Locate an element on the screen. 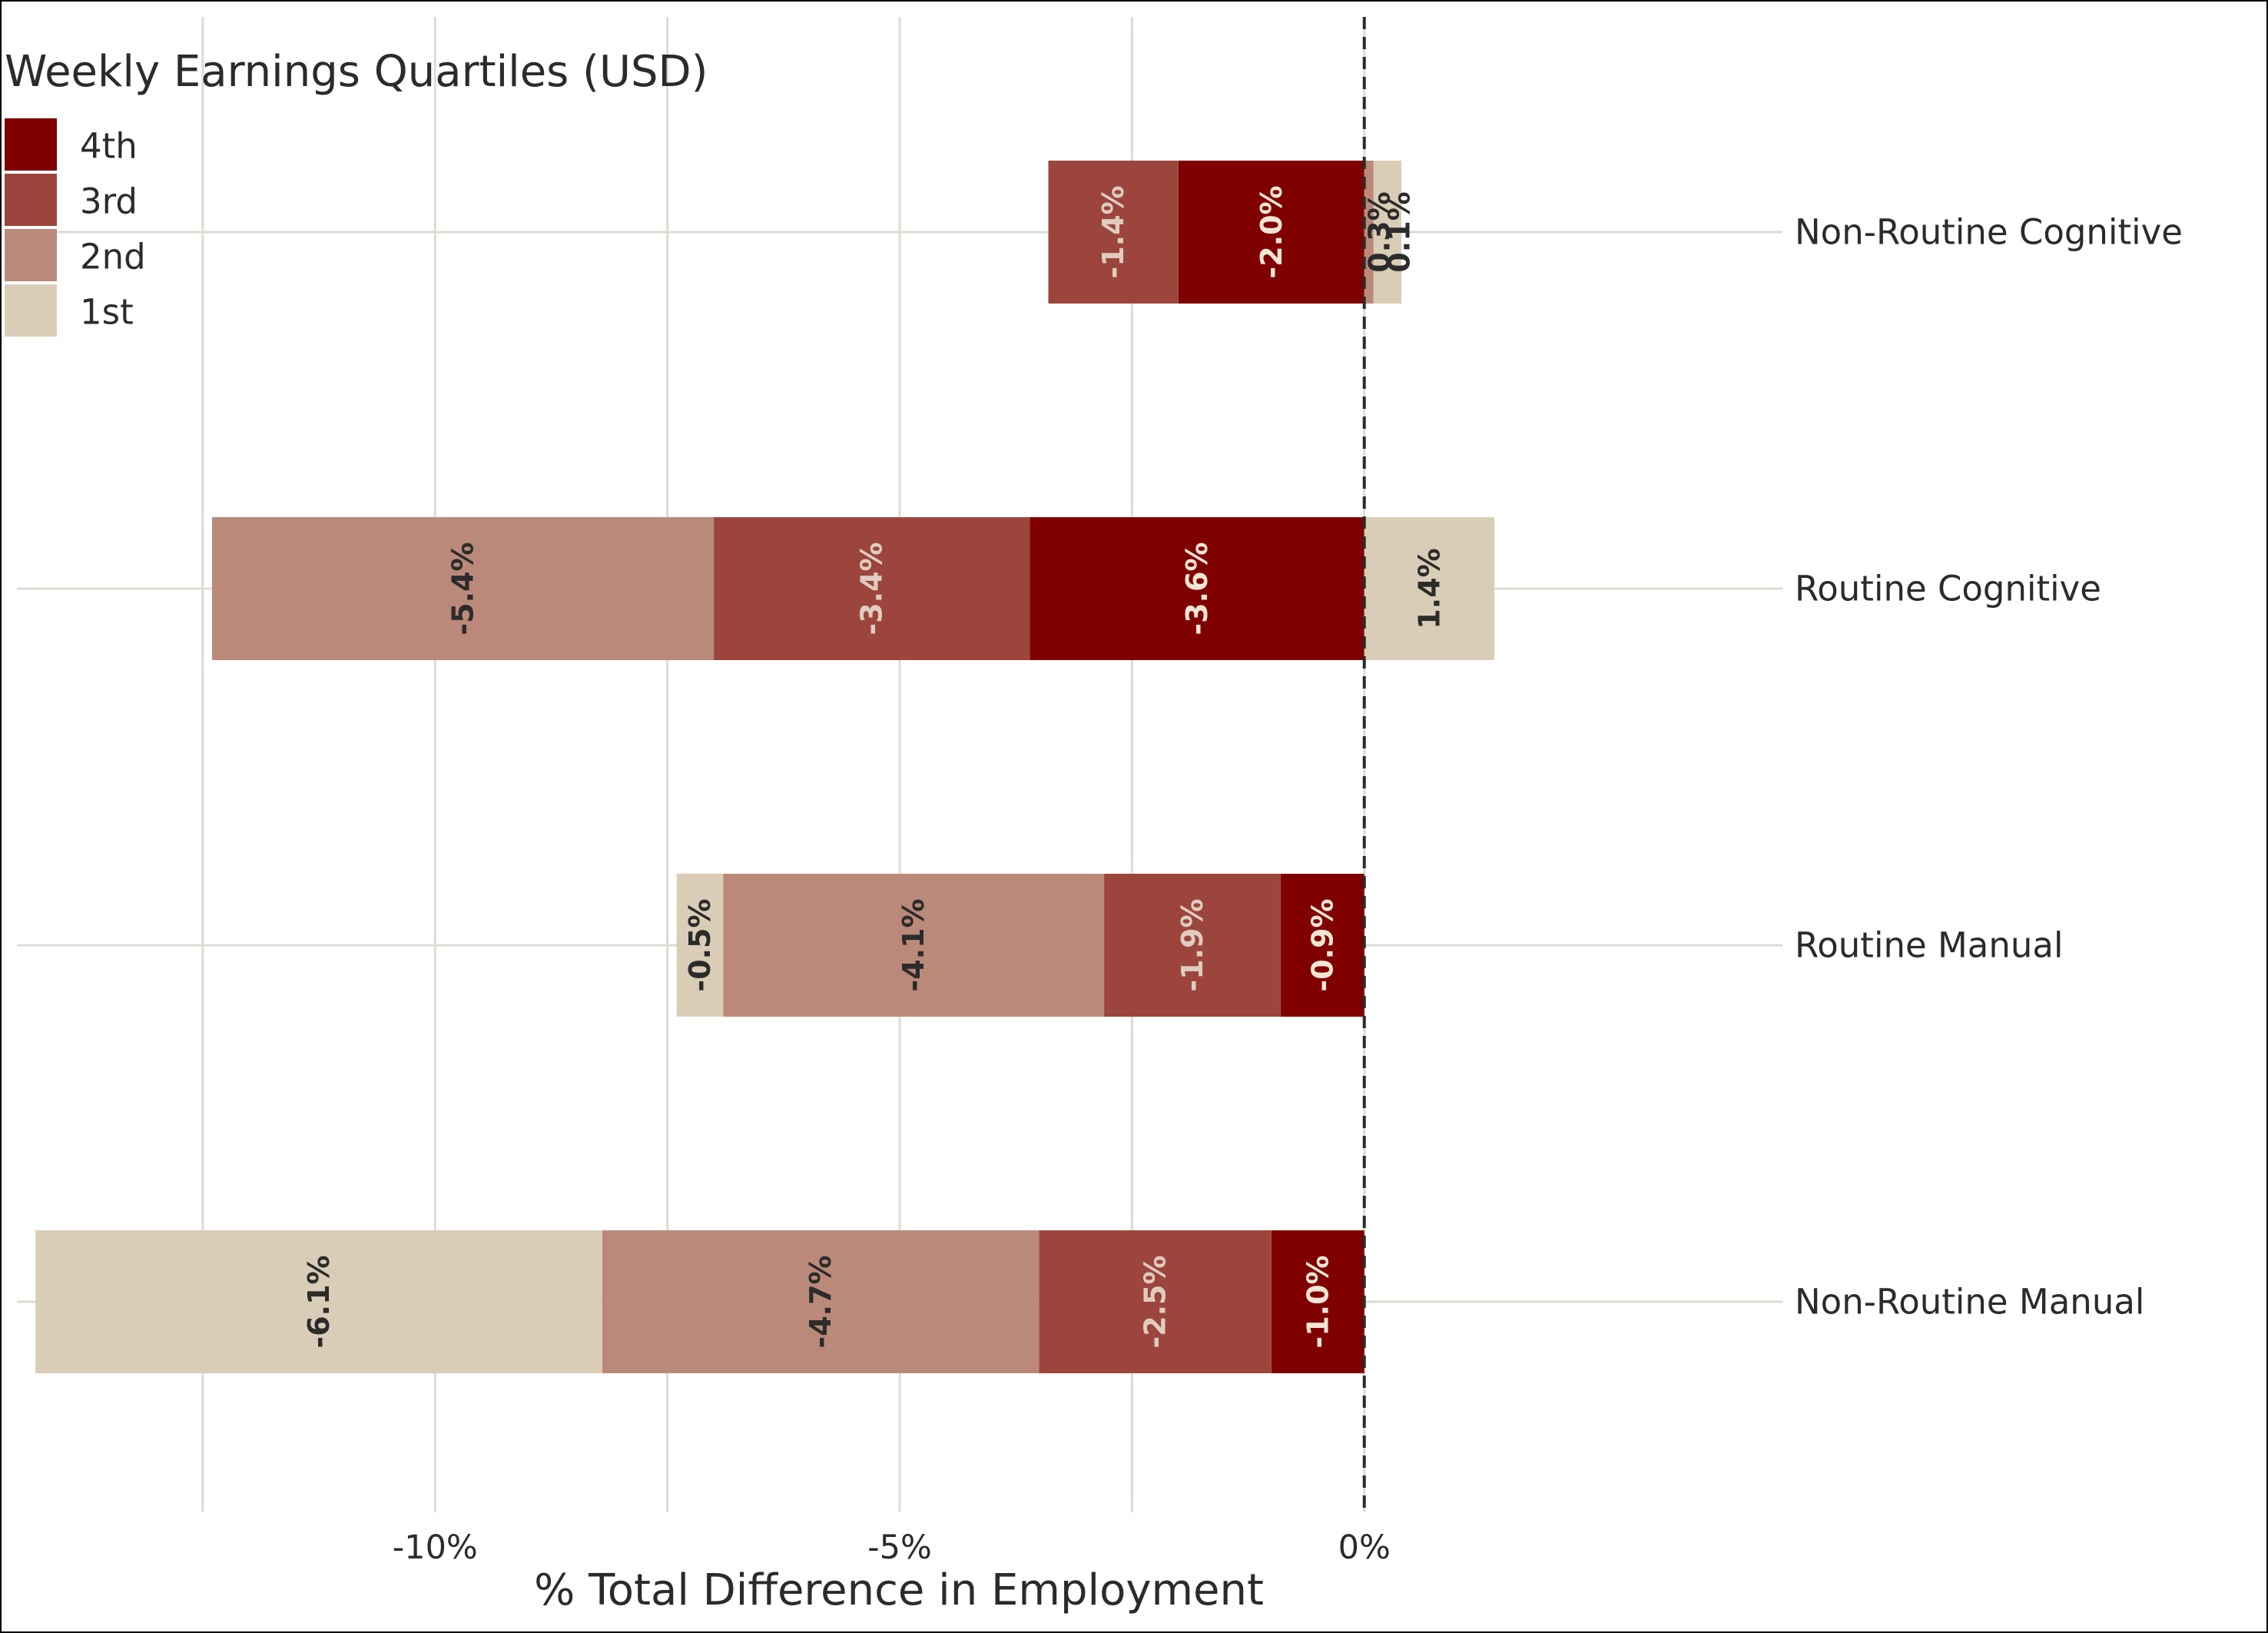  category-label: Routine Manual is located at coordinates (1929, 946).